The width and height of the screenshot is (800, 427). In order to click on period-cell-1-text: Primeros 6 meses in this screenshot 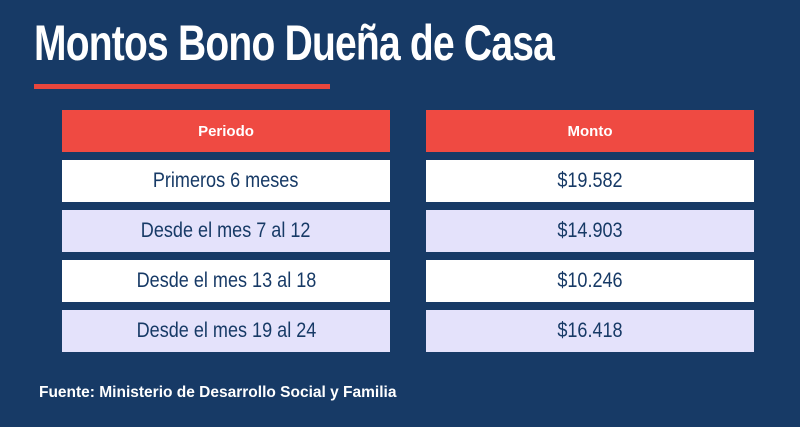, I will do `click(226, 180)`.